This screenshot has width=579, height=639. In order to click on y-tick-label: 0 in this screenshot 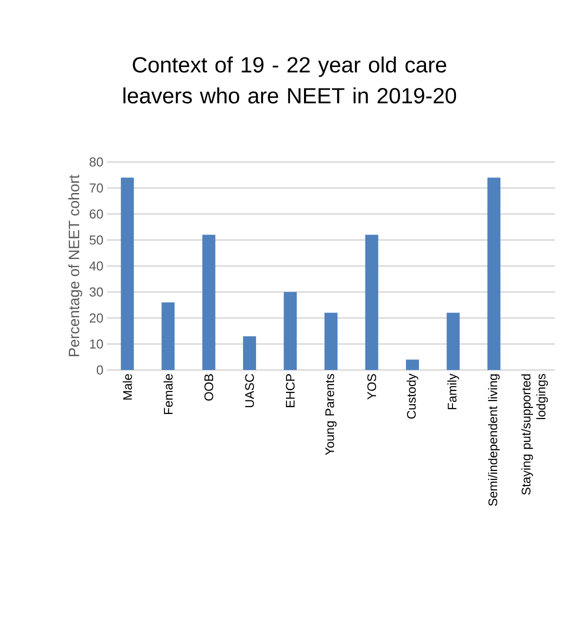, I will do `click(99, 370)`.